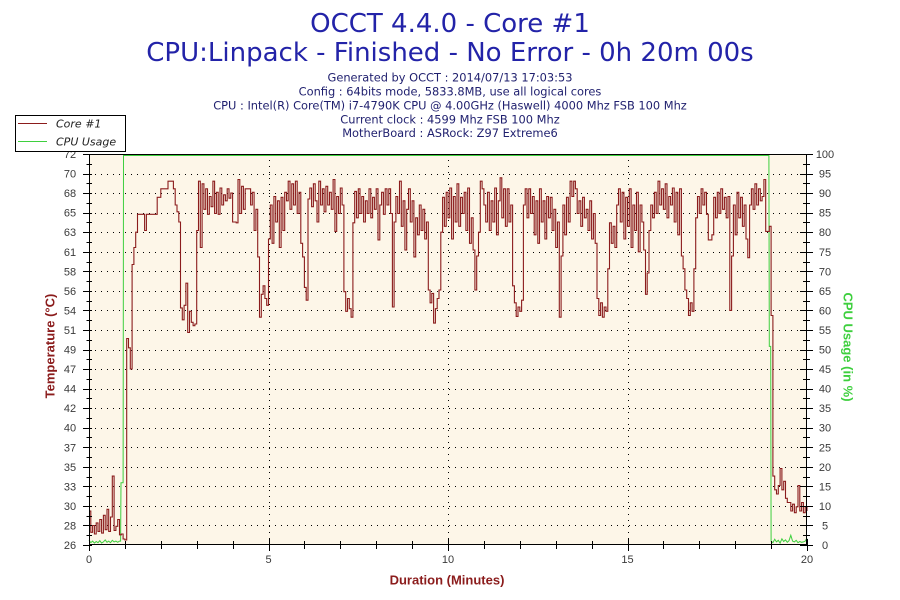 The image size is (900, 600). I want to click on y-tick-label: 56, so click(70, 292).